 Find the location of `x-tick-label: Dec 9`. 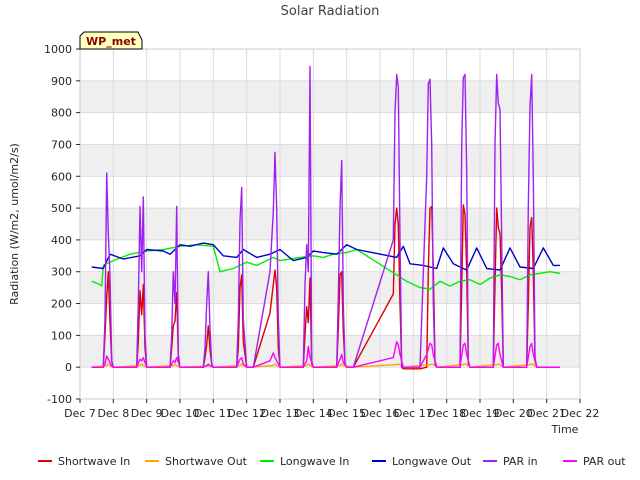

x-tick-label: Dec 9 is located at coordinates (147, 413).